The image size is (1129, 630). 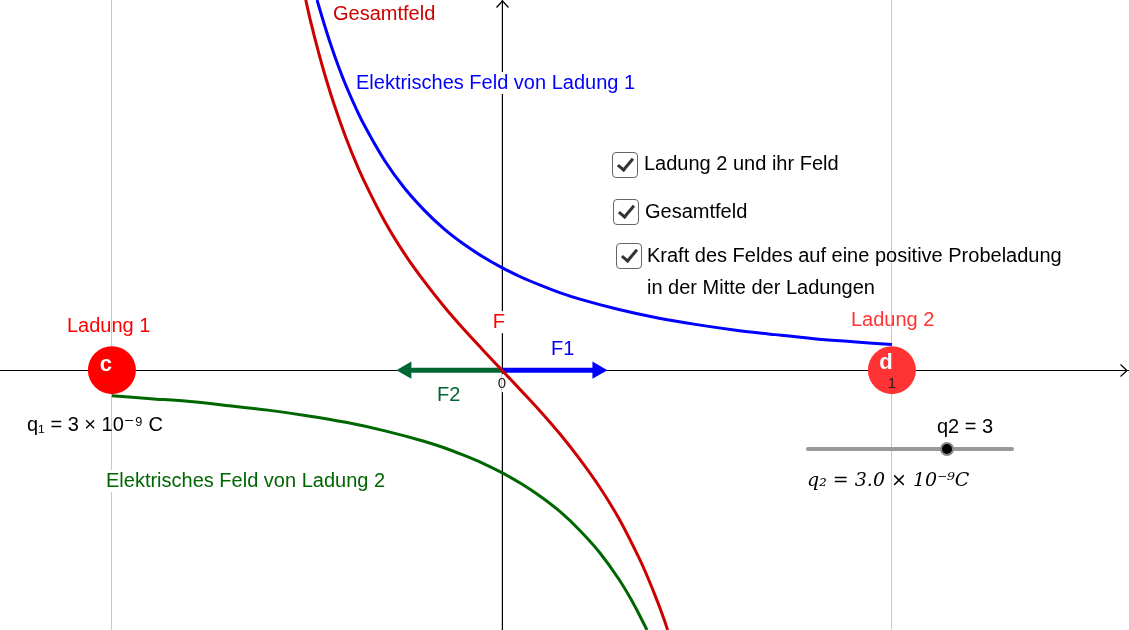 I want to click on annotation: Kraft des Feldes auf eine positive Probeladung in der Mitte der Ladungen, so click(x=854, y=270).